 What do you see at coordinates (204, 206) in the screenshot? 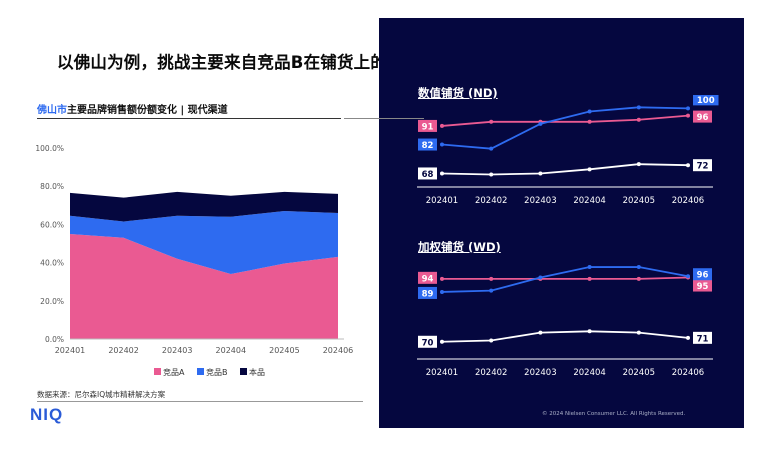
I see `area-series-本品` at bounding box center [204, 206].